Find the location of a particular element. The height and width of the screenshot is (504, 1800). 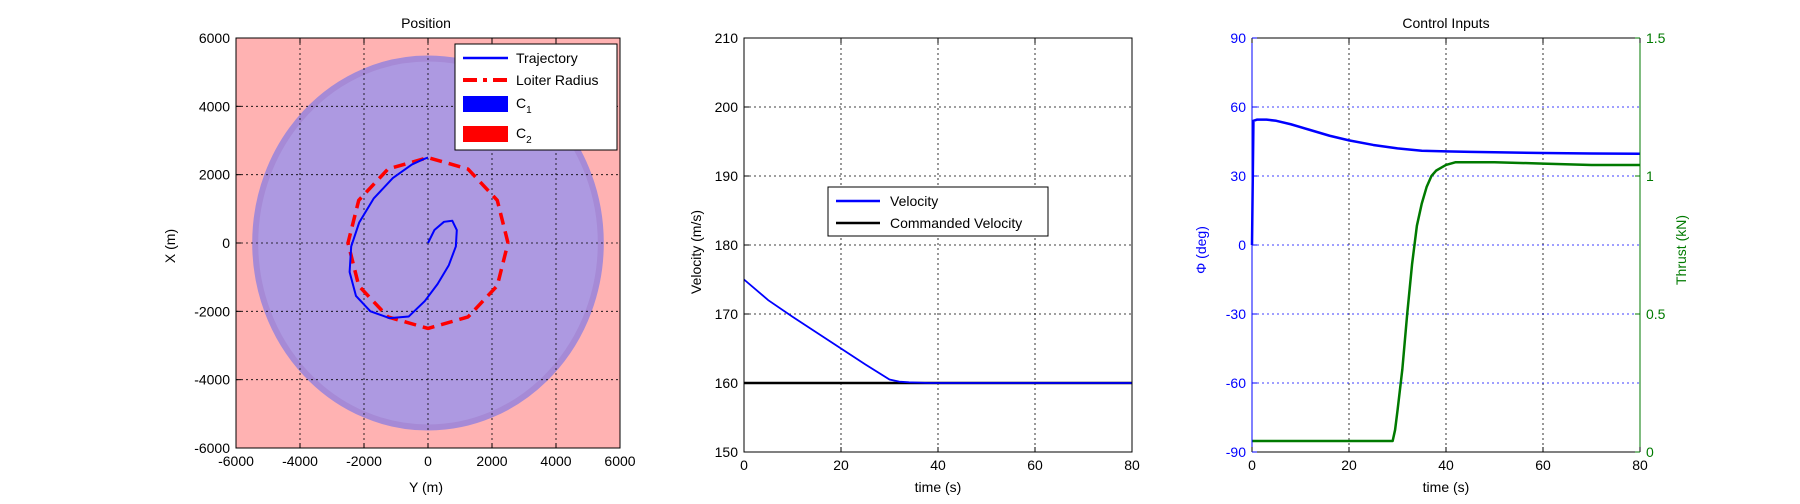

position-ytick-label-1: -4000 is located at coordinates (212, 380).